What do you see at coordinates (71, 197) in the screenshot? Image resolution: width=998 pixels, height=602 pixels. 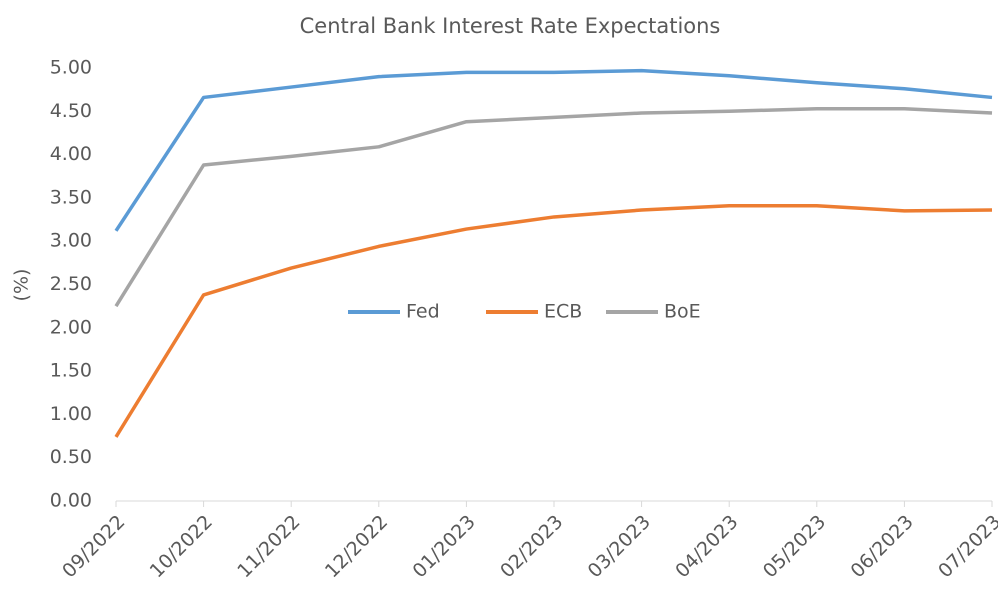 I see `y-tick-label: 3.50` at bounding box center [71, 197].